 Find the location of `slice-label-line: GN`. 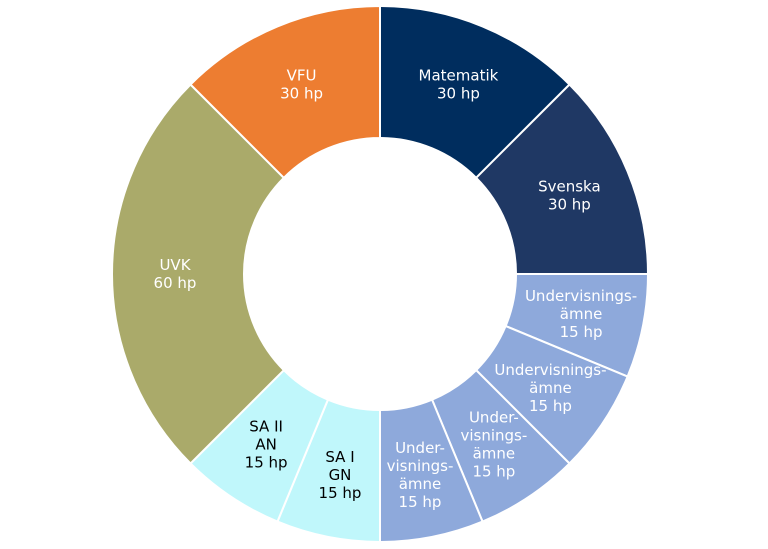

slice-label-line: GN is located at coordinates (340, 475).